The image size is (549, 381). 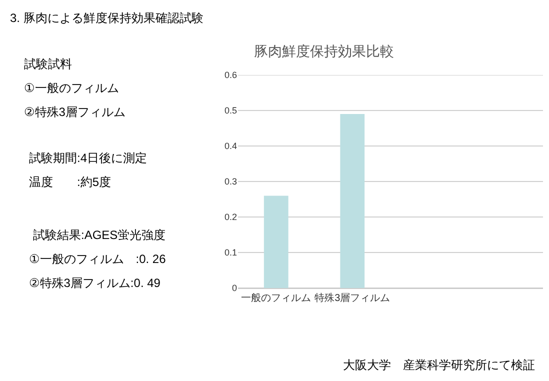 I want to click on y-tick-label: 0.4, so click(x=230, y=146).